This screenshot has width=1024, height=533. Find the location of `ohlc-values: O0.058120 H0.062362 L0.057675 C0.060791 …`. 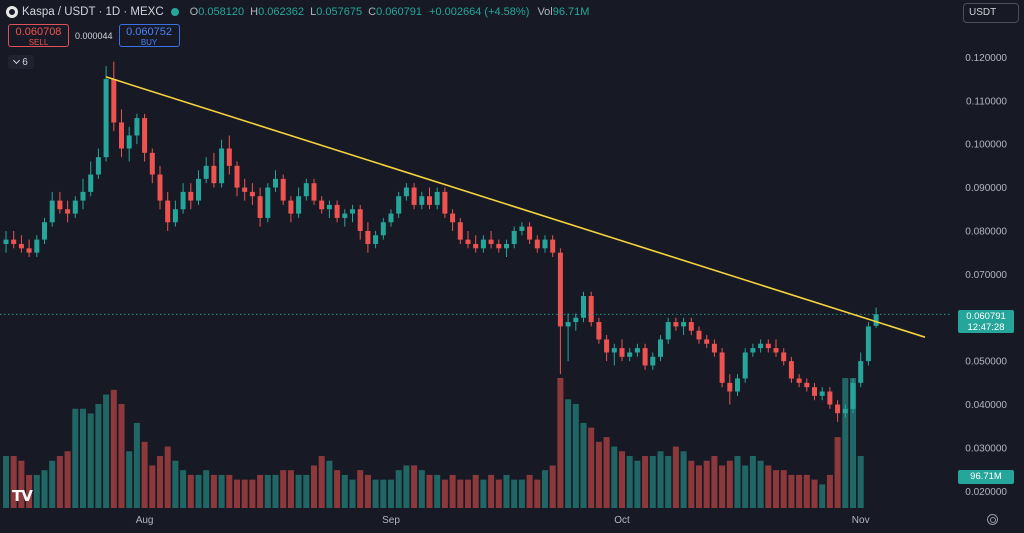

ohlc-values: O0.058120 H0.062362 L0.057675 C0.060791 … is located at coordinates (389, 12).